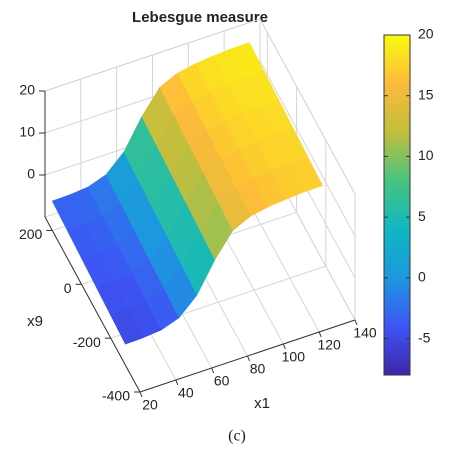  I want to click on x-tick-label: 60, so click(222, 381).